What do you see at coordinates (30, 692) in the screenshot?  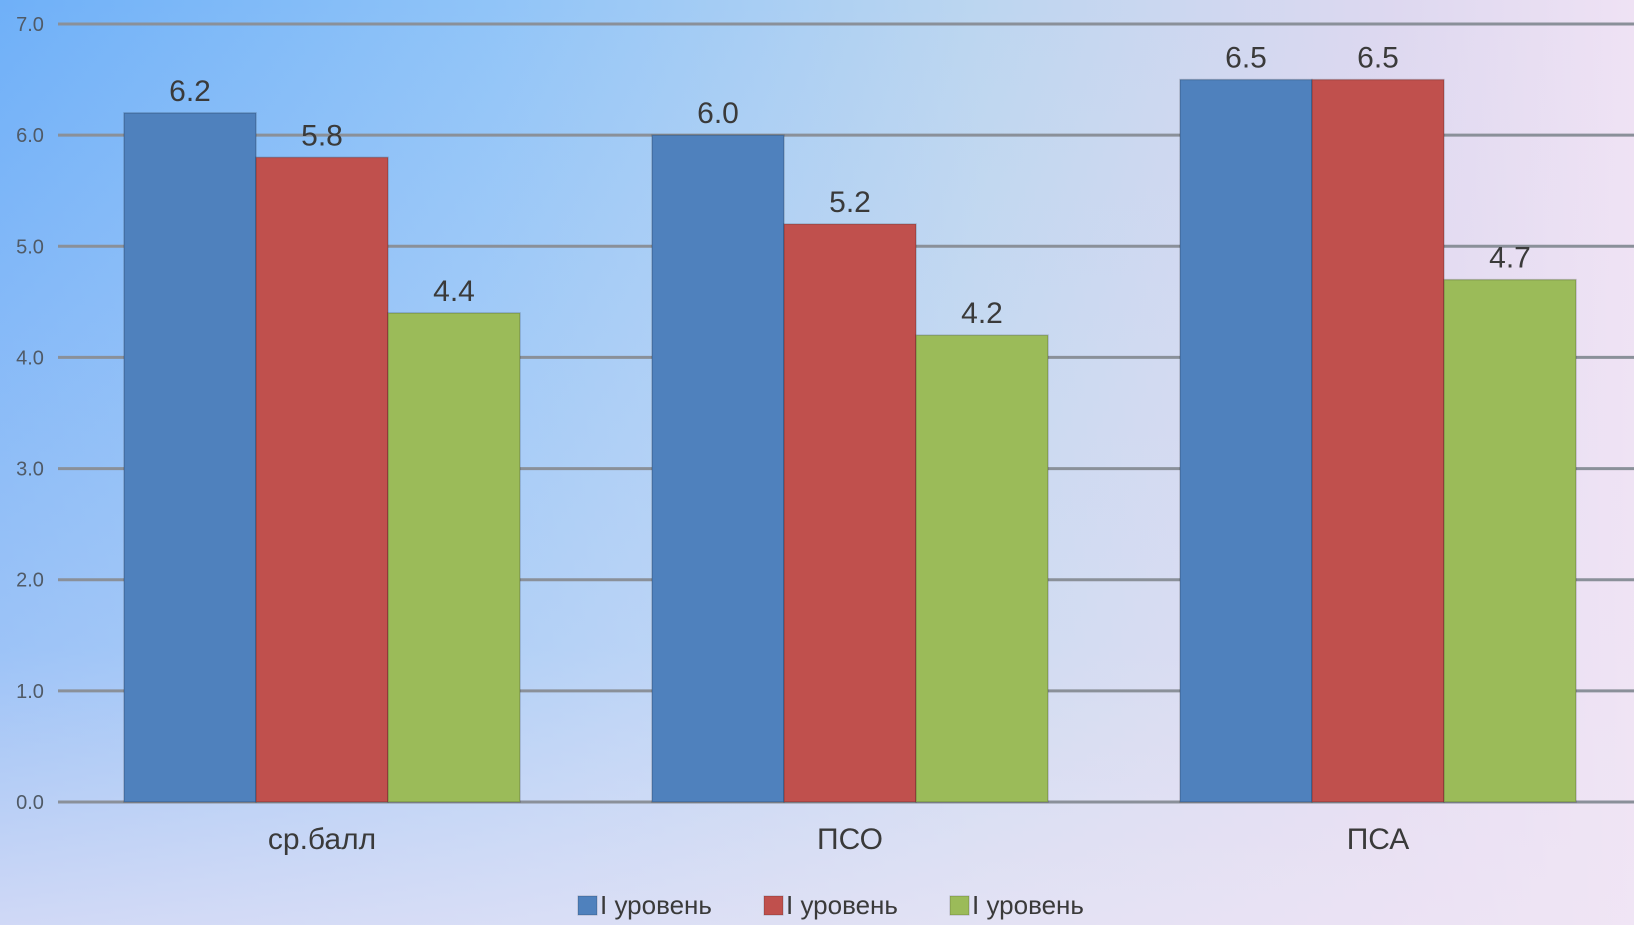 I see `y-tick-label: 1.0` at bounding box center [30, 692].